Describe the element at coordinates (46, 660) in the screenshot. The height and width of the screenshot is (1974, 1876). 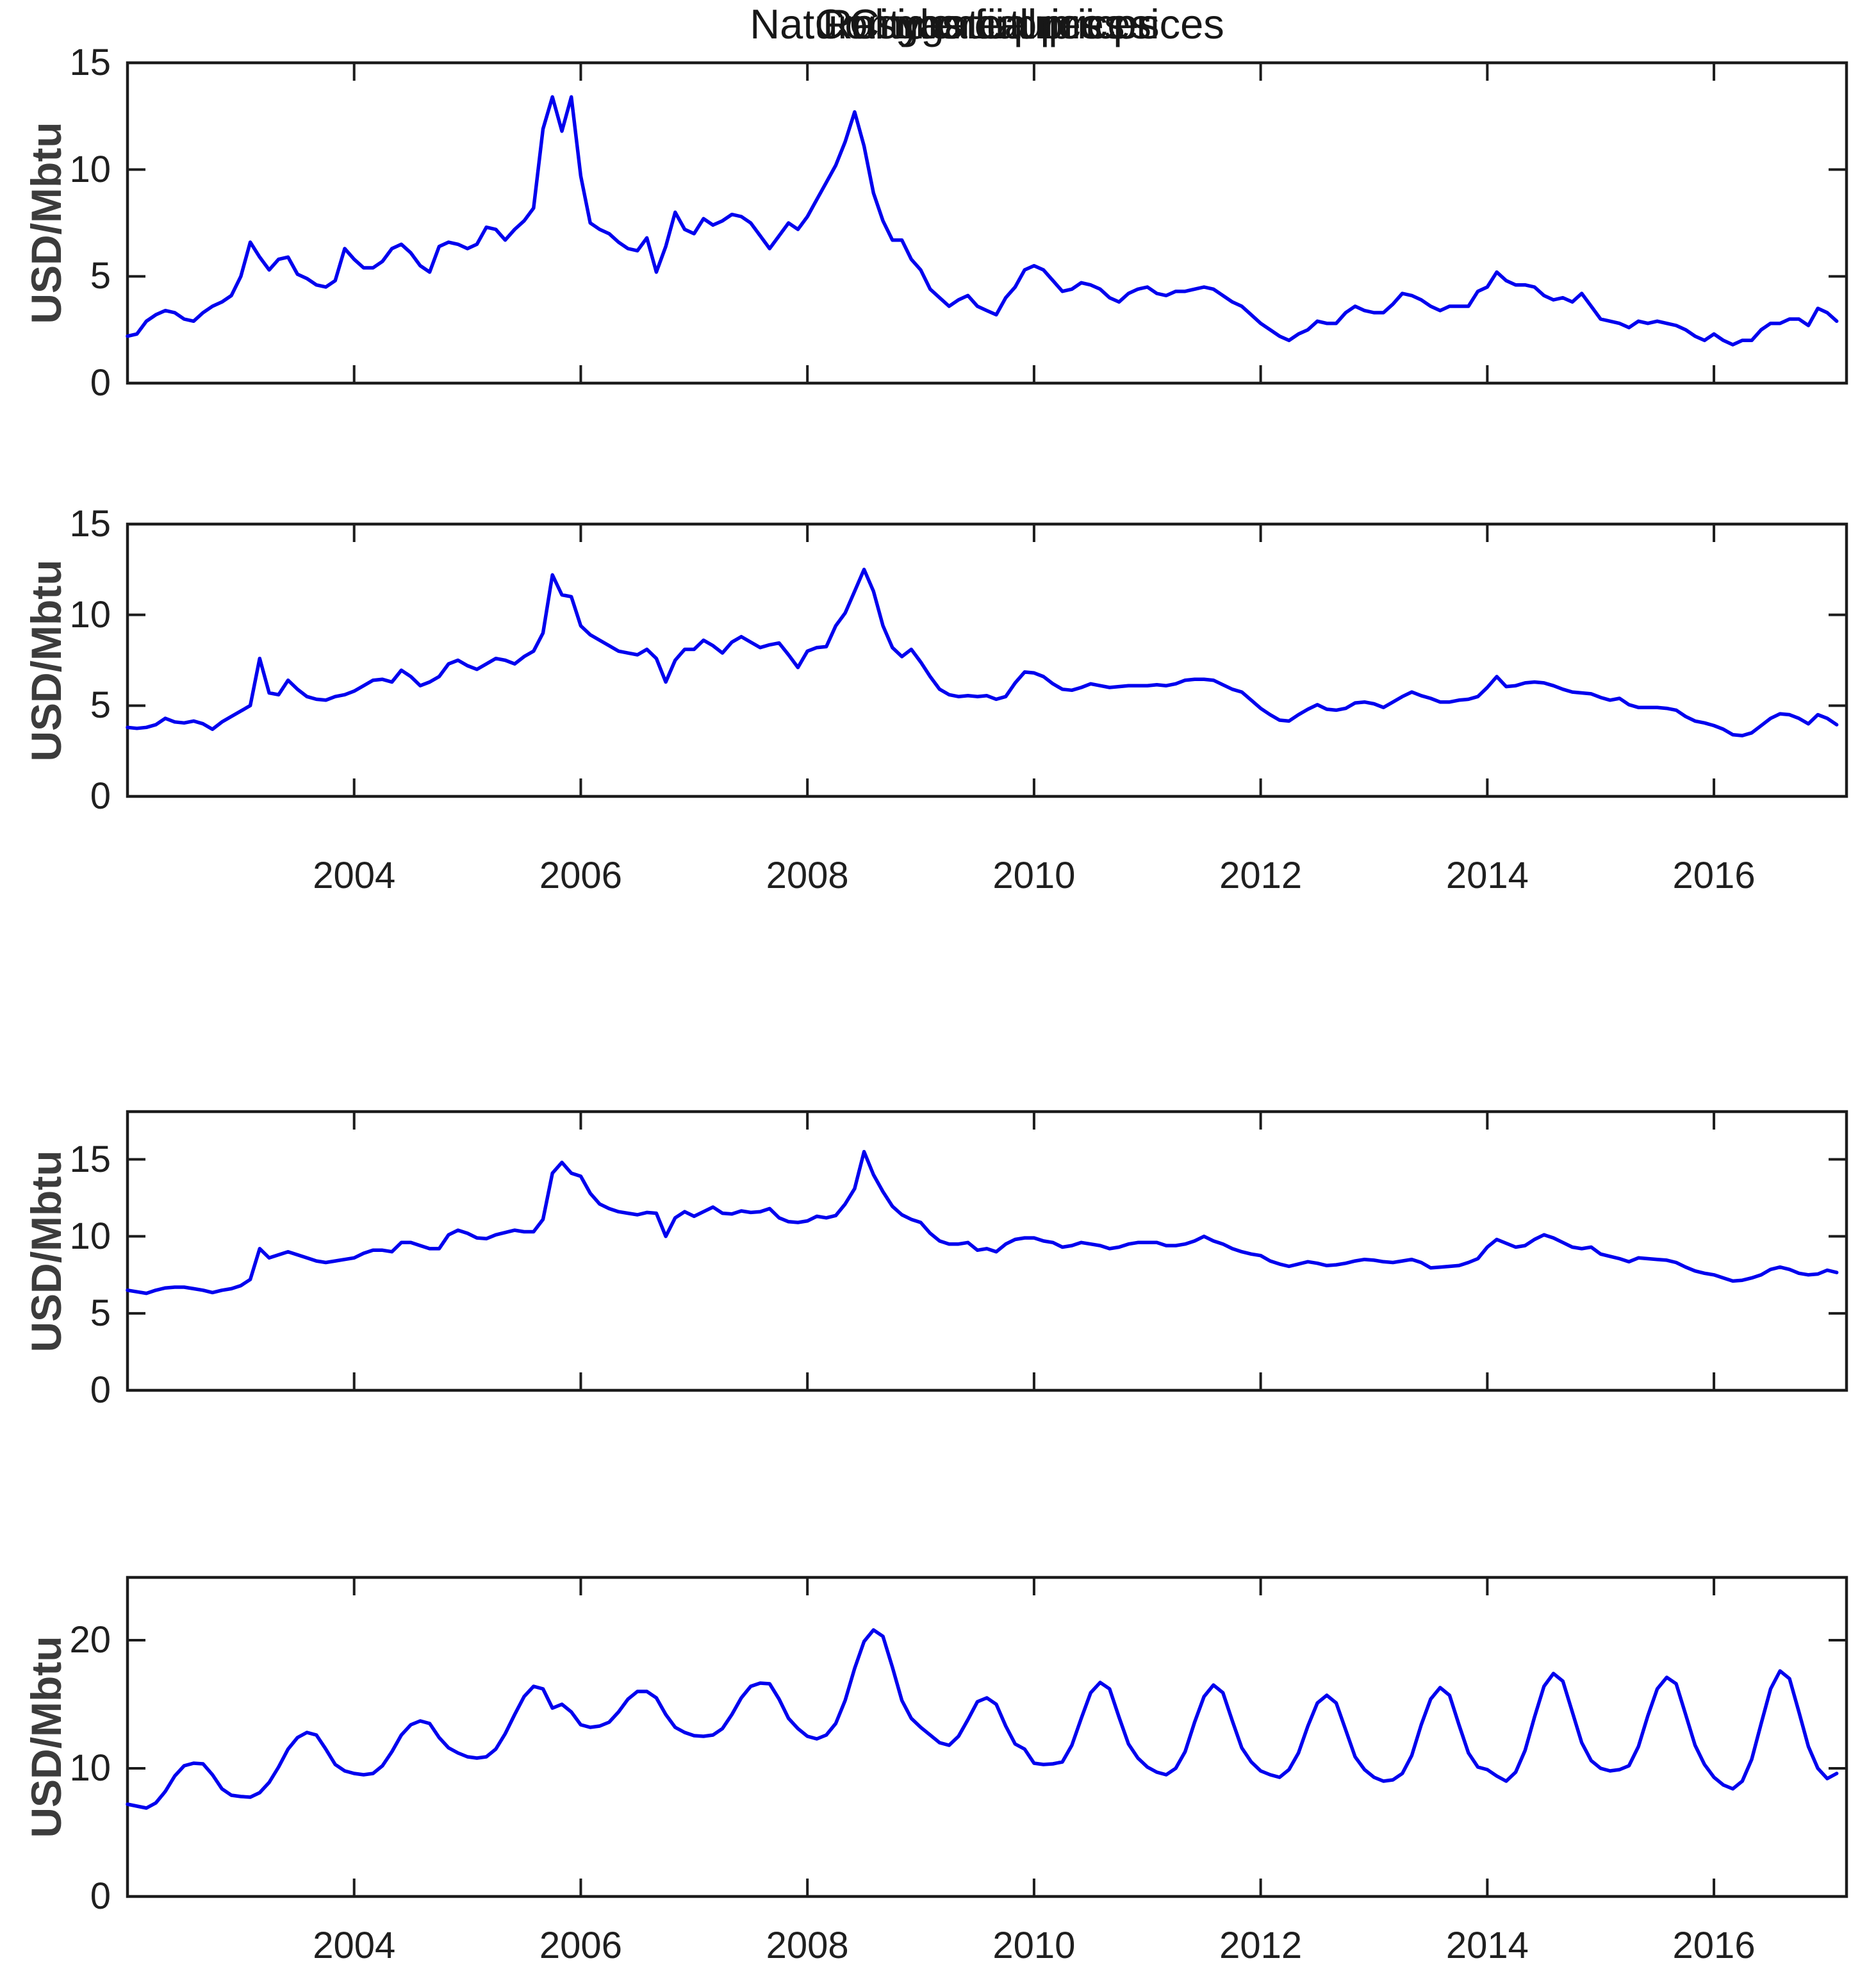
I see `y-axis-label-citygate: USD/Mbtu` at that location.